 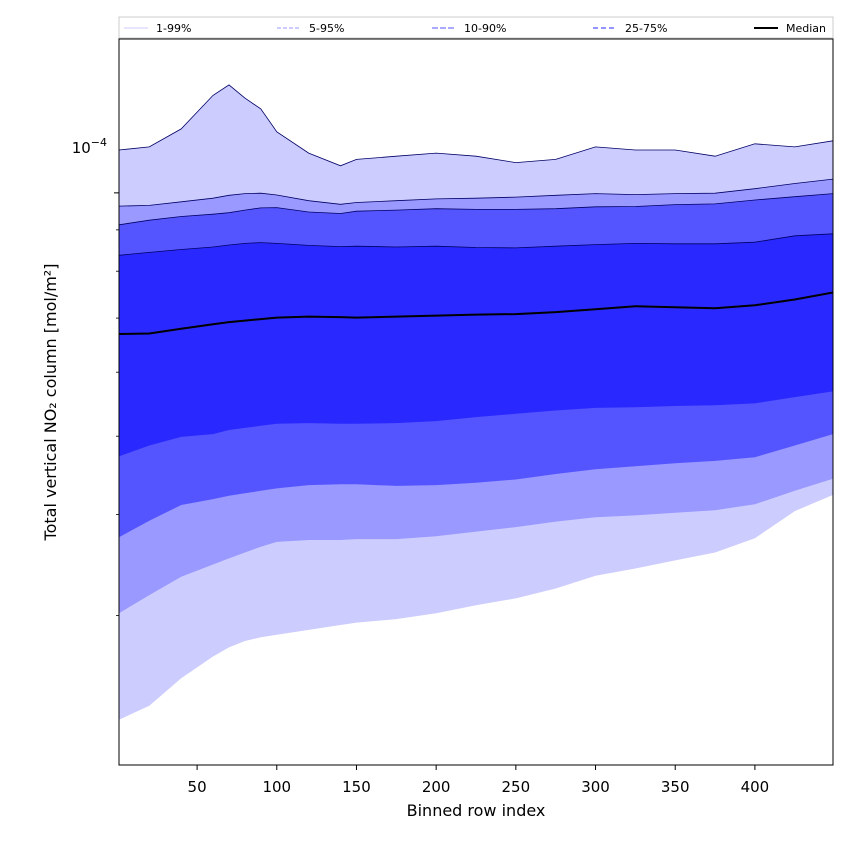 What do you see at coordinates (276, 787) in the screenshot?
I see `x-tick-label: 100` at bounding box center [276, 787].